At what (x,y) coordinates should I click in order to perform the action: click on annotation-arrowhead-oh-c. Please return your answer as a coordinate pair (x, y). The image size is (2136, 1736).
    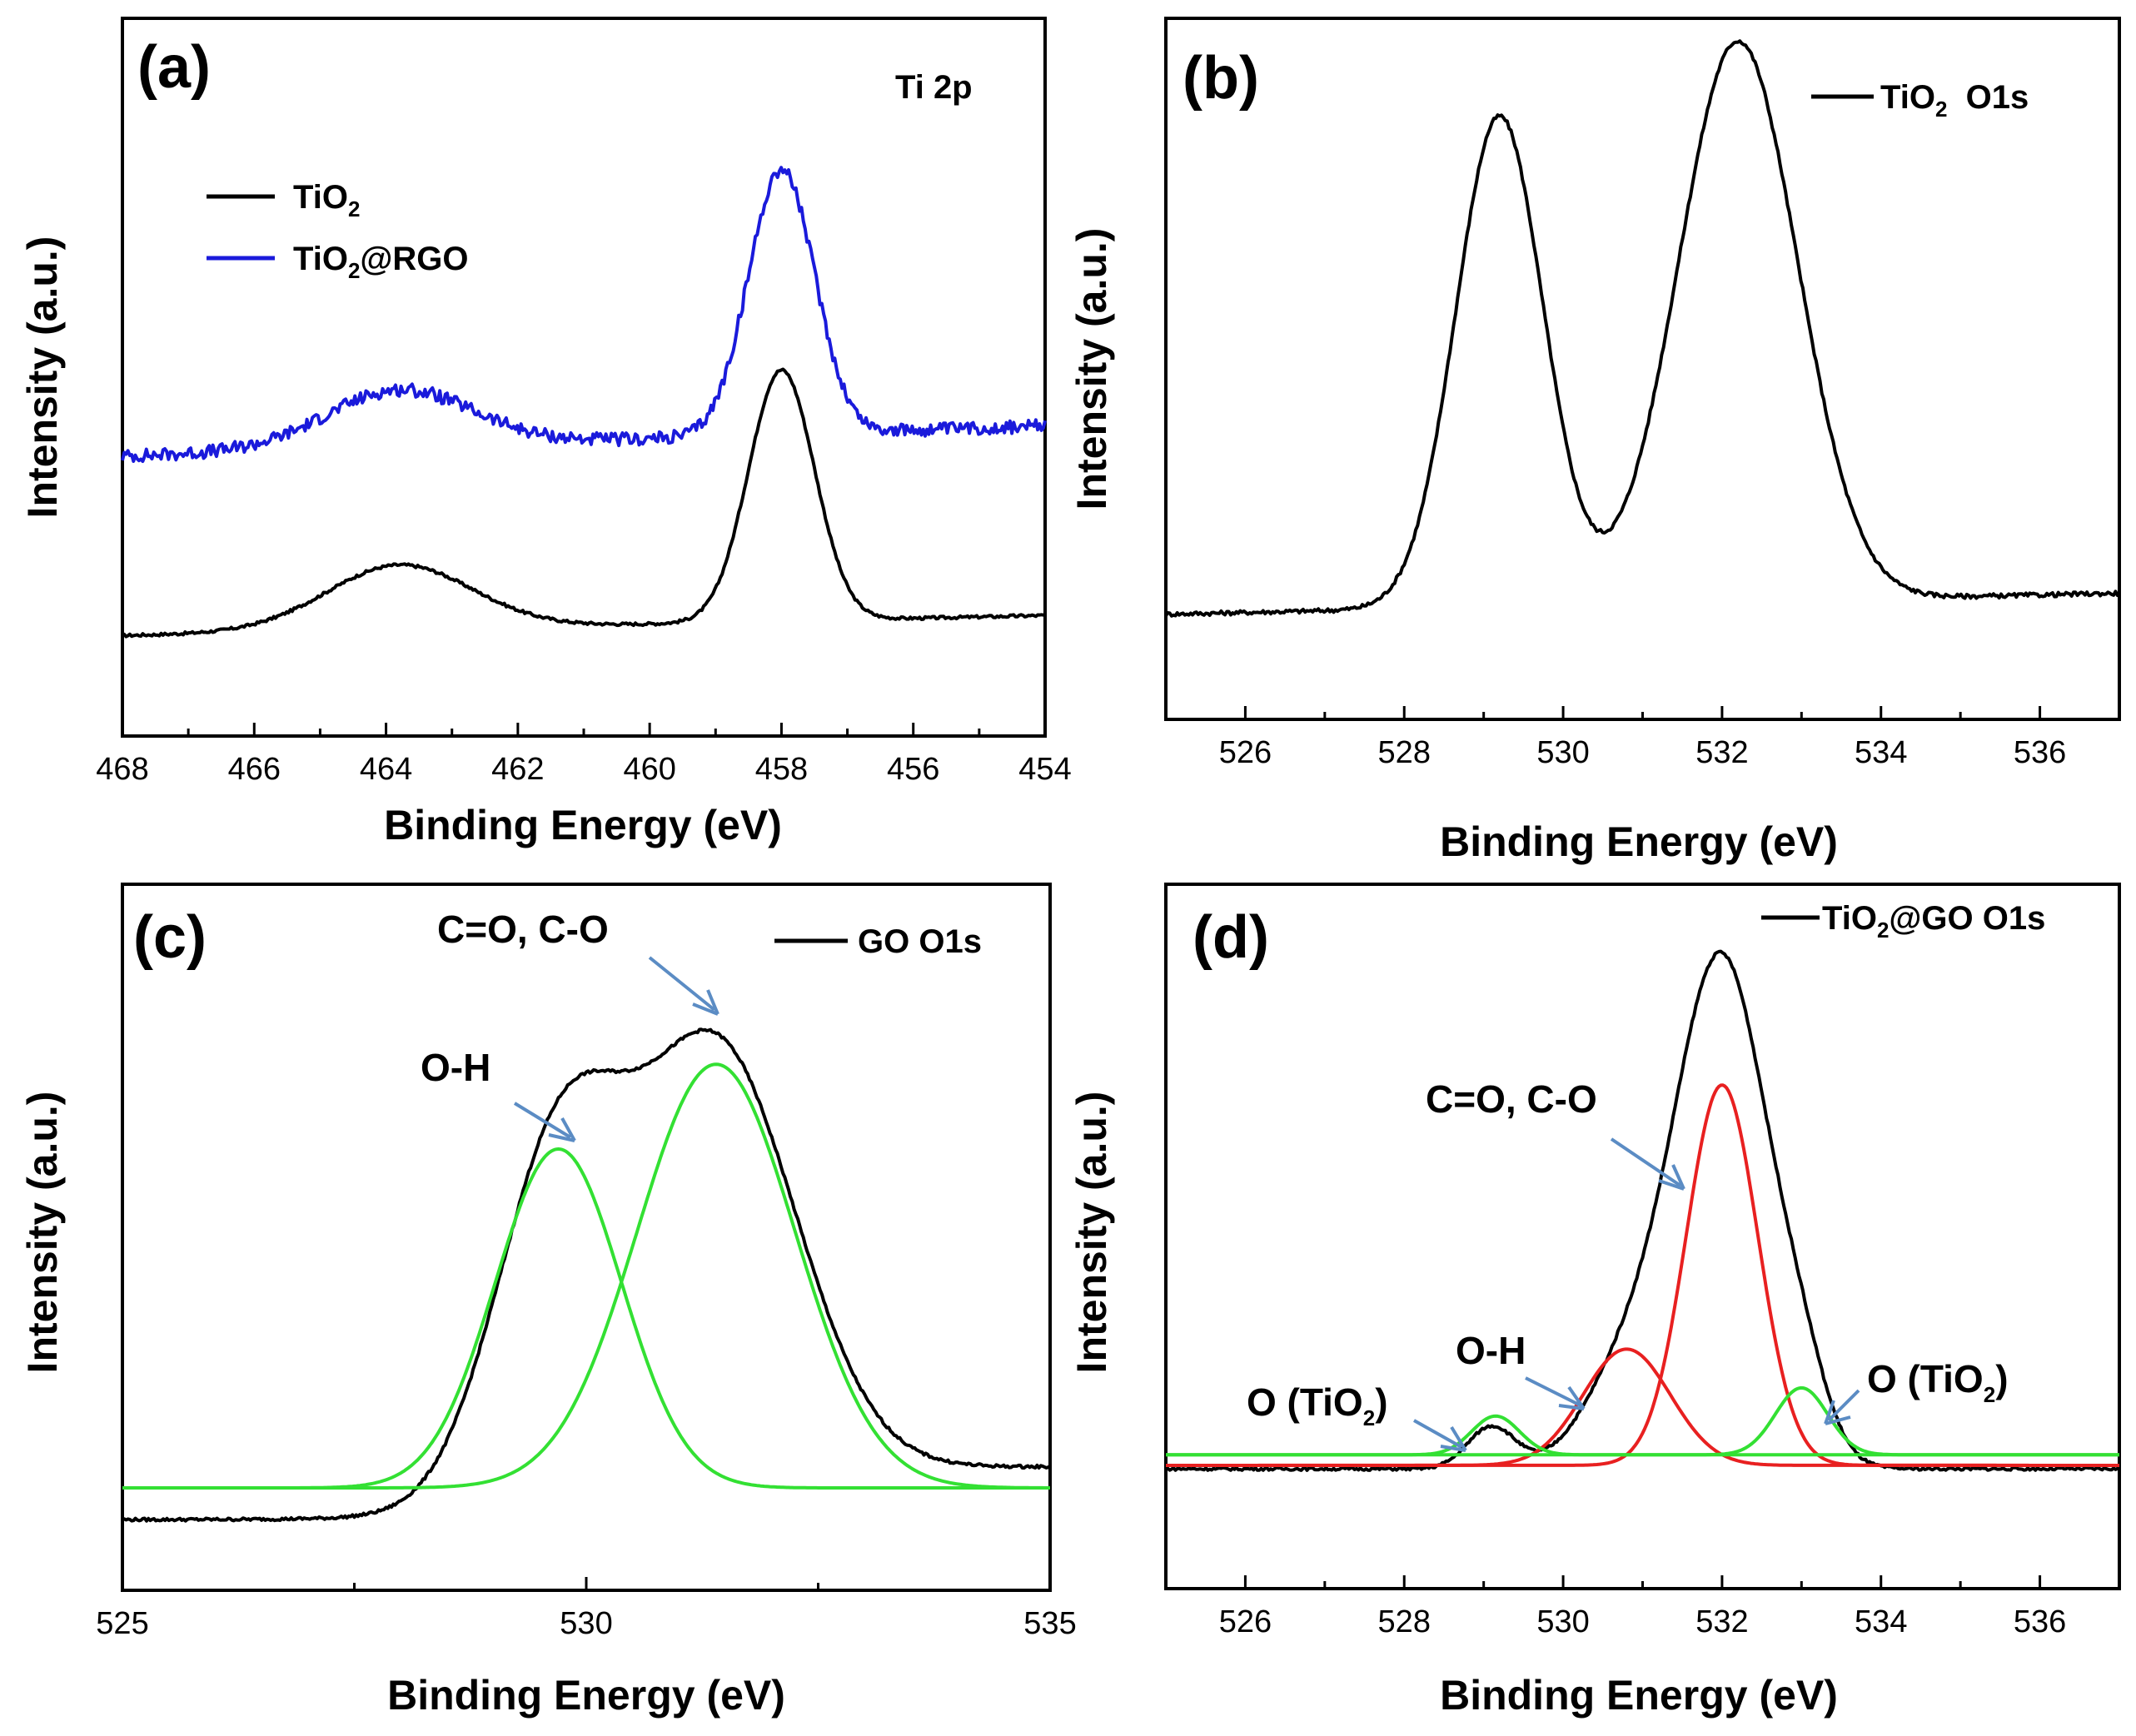
    Looking at the image, I should click on (562, 1129).